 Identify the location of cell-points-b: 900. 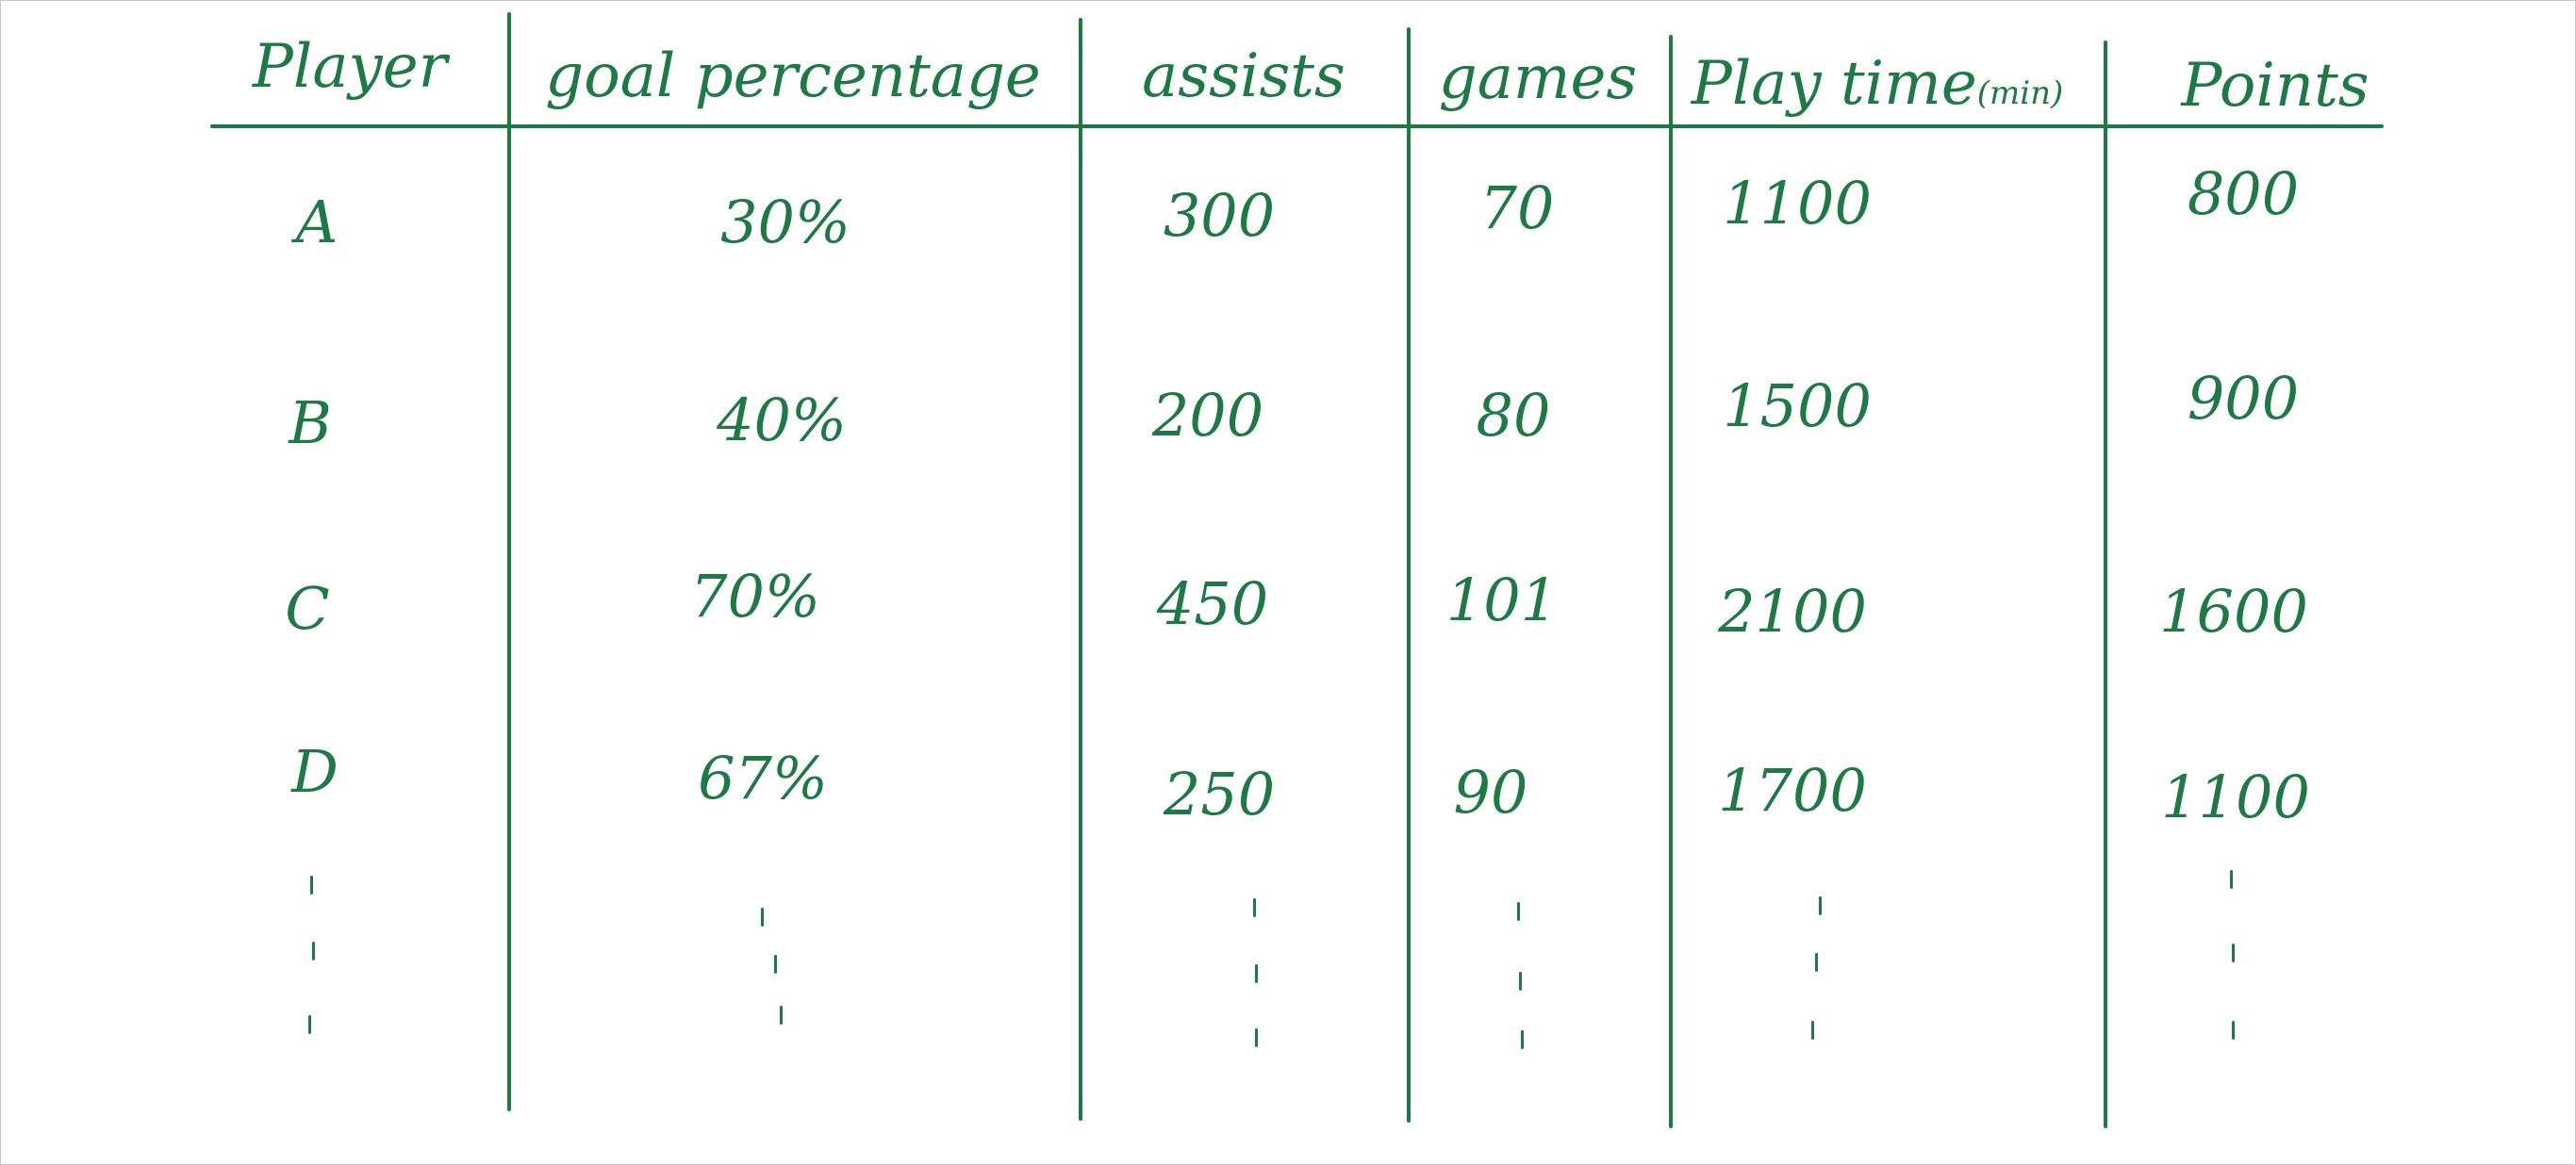
(2243, 398).